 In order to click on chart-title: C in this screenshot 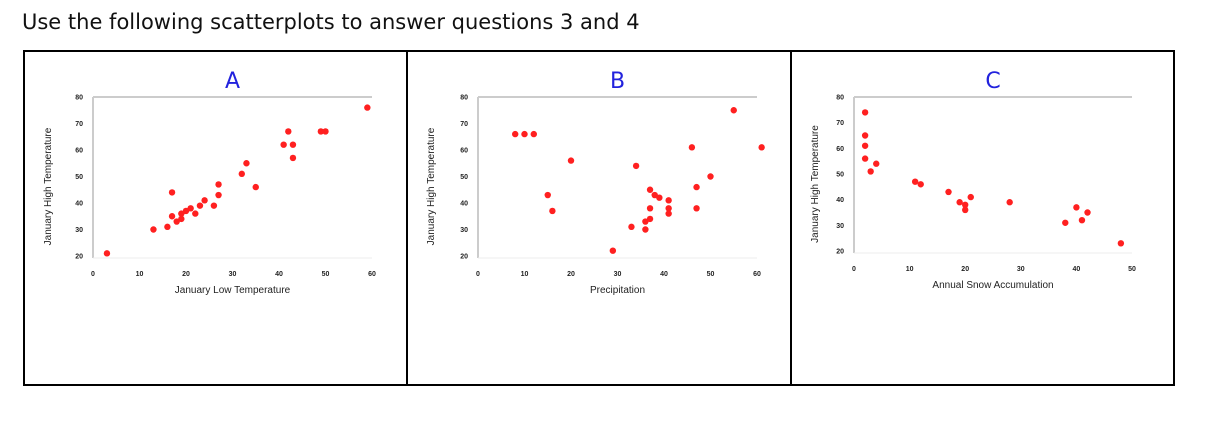, I will do `click(992, 81)`.